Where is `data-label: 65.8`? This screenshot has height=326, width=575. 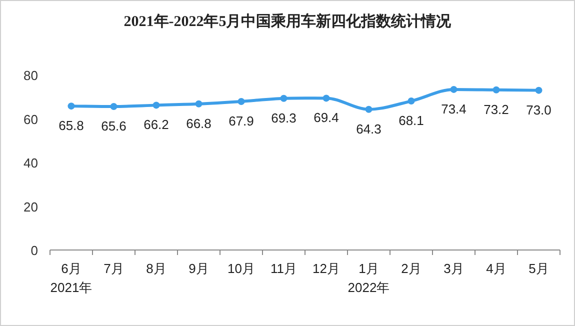 data-label: 65.8 is located at coordinates (71, 126).